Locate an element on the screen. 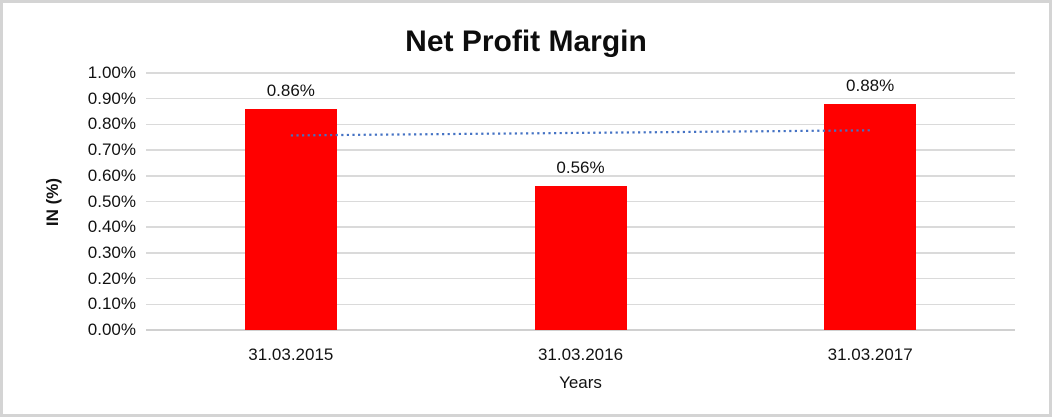 The width and height of the screenshot is (1052, 417). y-tick-label: 1.00% is located at coordinates (111, 72).